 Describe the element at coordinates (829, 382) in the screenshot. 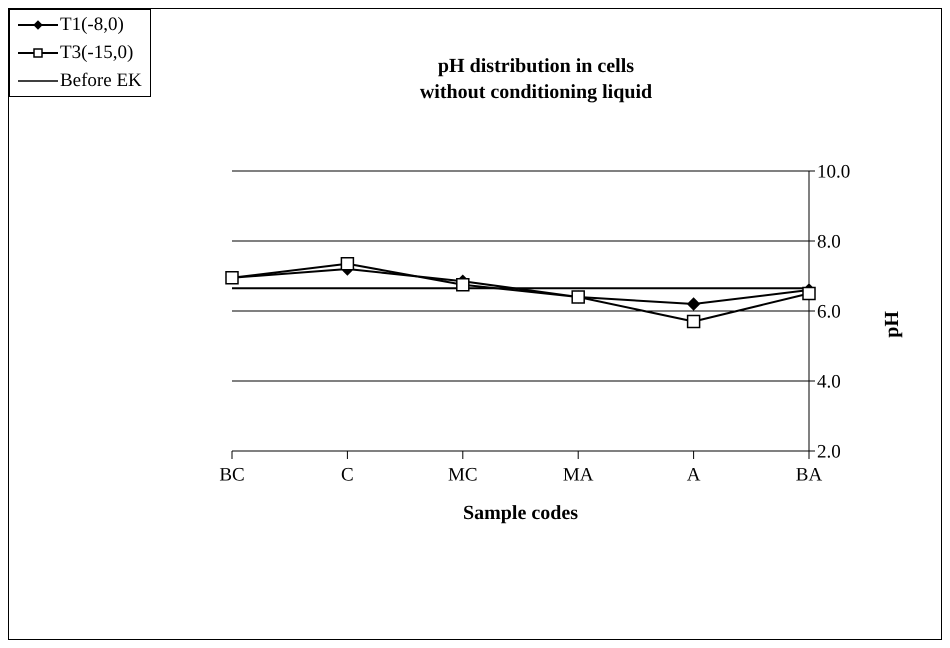

I see `y-tick-label: 4.0` at that location.